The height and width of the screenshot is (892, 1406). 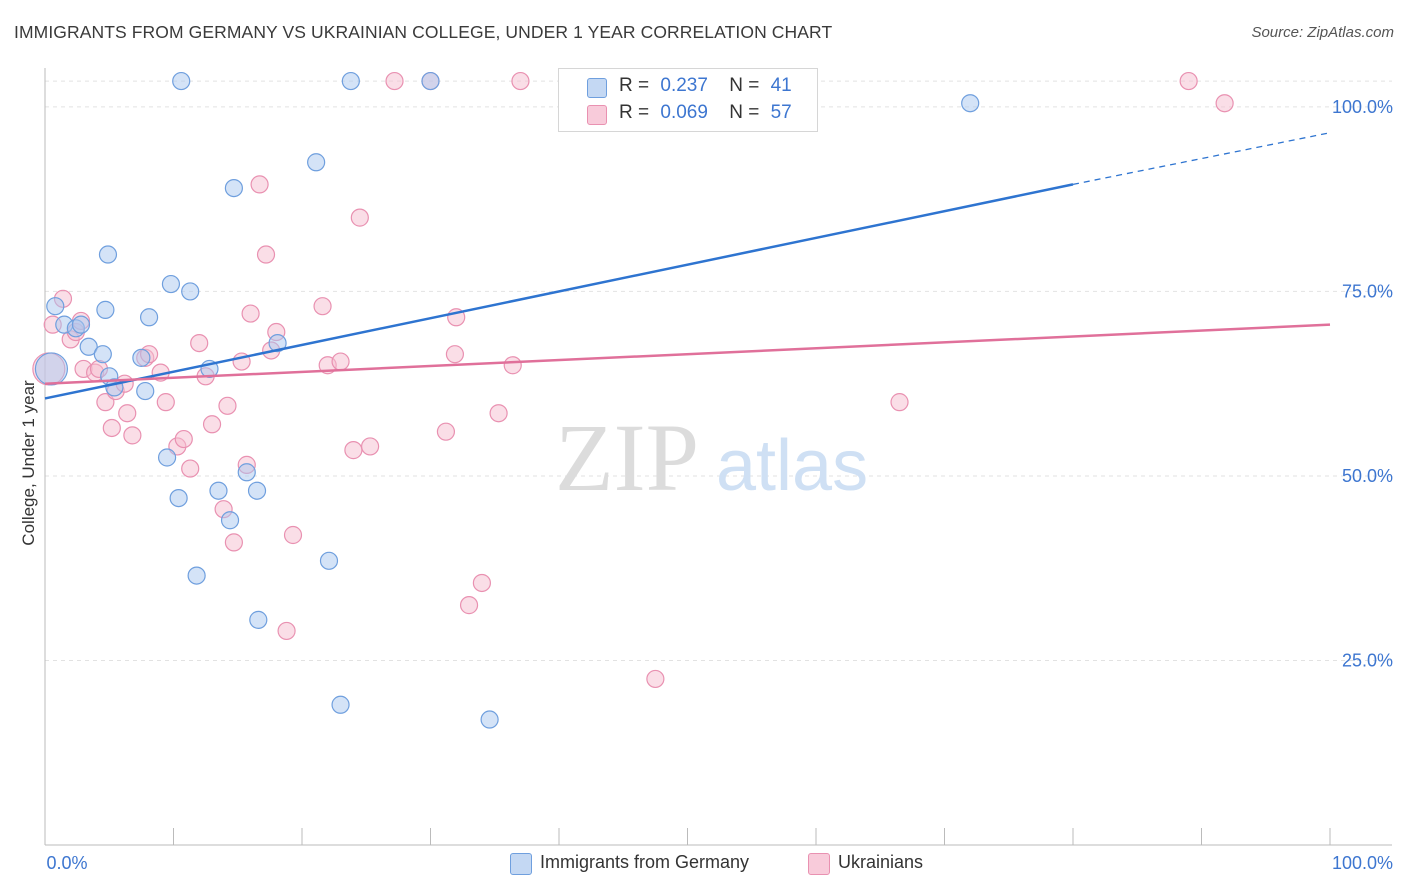 I want to click on ukrainians-trend-line, so click(x=687, y=354).